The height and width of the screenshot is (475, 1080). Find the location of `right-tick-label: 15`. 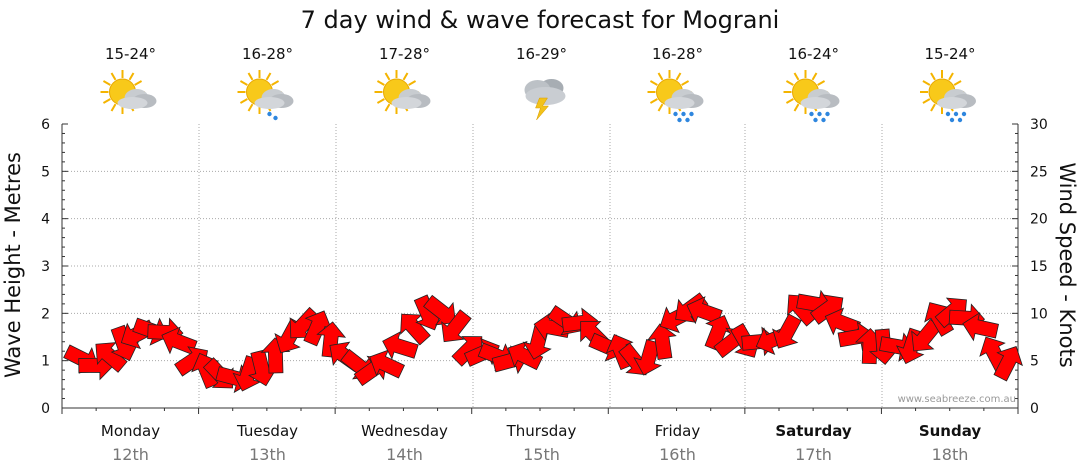

right-tick-label: 15 is located at coordinates (1039, 267).